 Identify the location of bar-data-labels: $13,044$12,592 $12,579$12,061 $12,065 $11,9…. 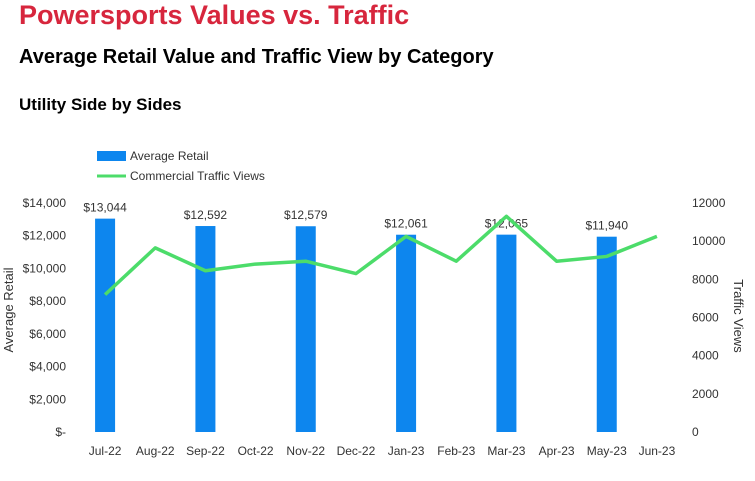
(355, 217).